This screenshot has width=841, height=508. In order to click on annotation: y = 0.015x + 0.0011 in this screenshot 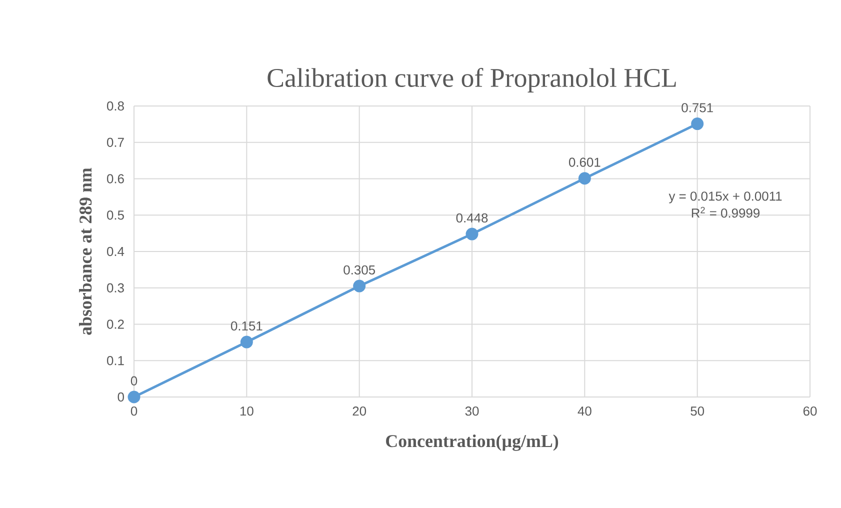, I will do `click(725, 198)`.